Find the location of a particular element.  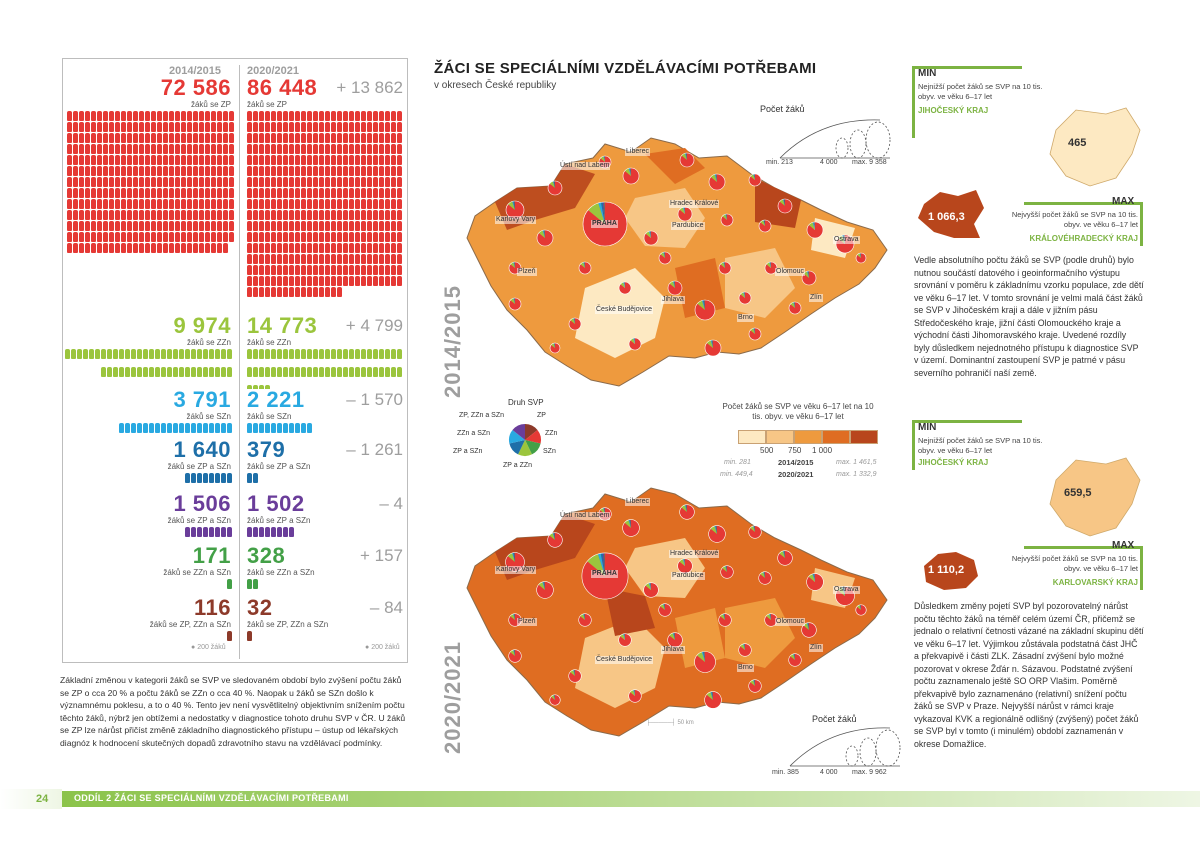

max-top-value: 1 066,3 is located at coordinates (946, 217).